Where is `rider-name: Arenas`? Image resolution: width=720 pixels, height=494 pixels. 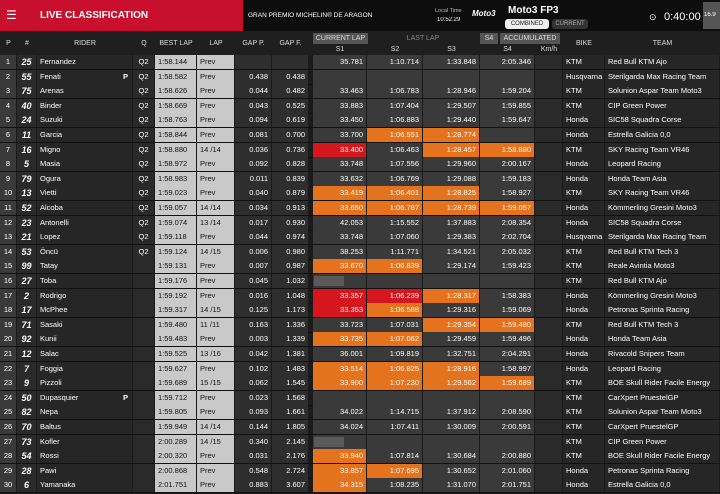
rider-name: Arenas is located at coordinates (84, 91).